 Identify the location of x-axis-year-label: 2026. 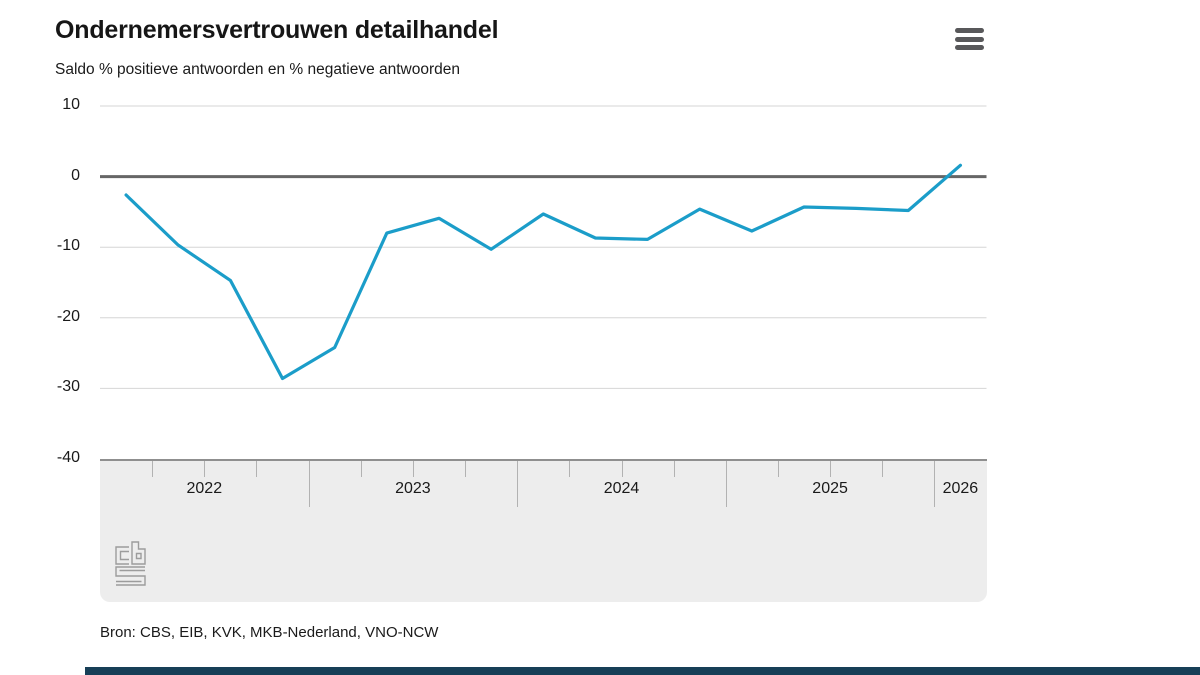
(960, 488).